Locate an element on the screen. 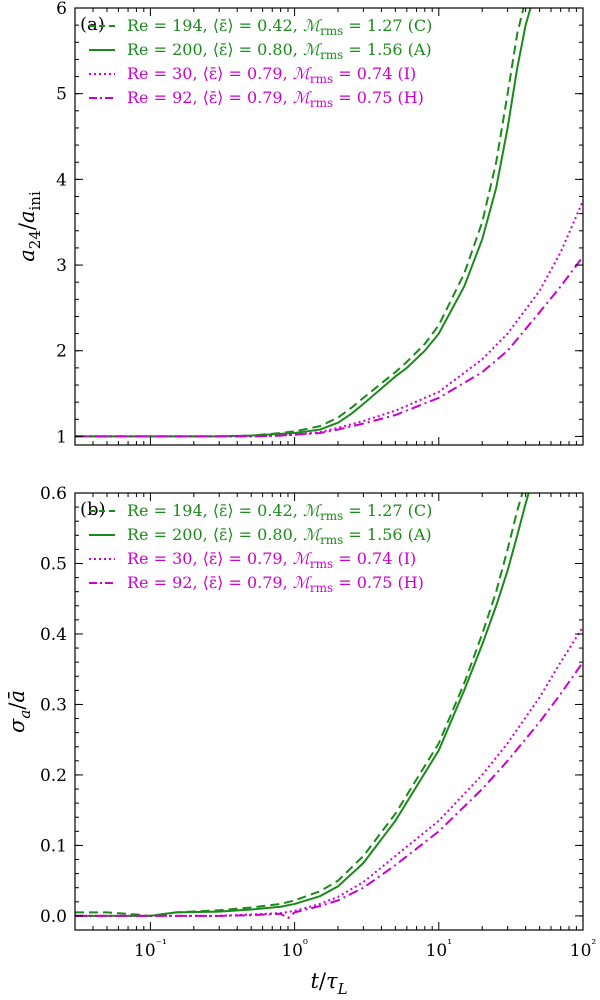 Image resolution: width=600 pixels, height=1000 pixels. y-tick-label: 0.6 is located at coordinates (53, 494).